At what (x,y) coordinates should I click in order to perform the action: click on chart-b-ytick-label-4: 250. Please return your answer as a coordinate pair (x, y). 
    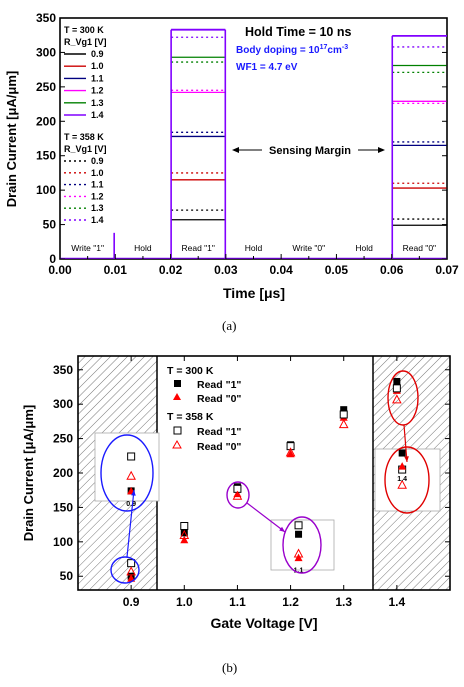
    Looking at the image, I should click on (63, 439).